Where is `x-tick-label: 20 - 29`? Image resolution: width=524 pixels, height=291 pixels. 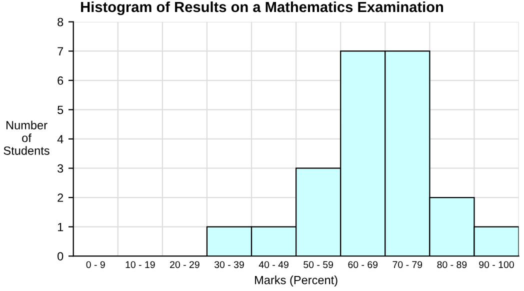
x-tick-label: 20 - 29 is located at coordinates (185, 264).